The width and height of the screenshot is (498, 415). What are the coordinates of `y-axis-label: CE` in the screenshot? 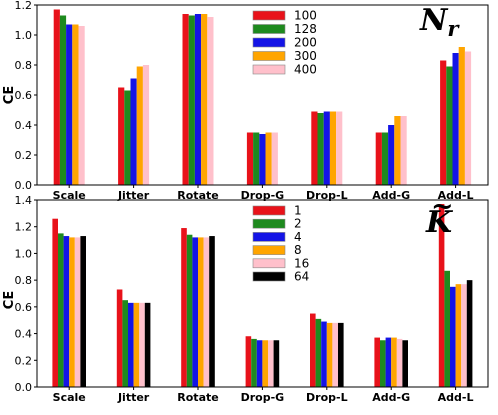 It's located at (9, 95).